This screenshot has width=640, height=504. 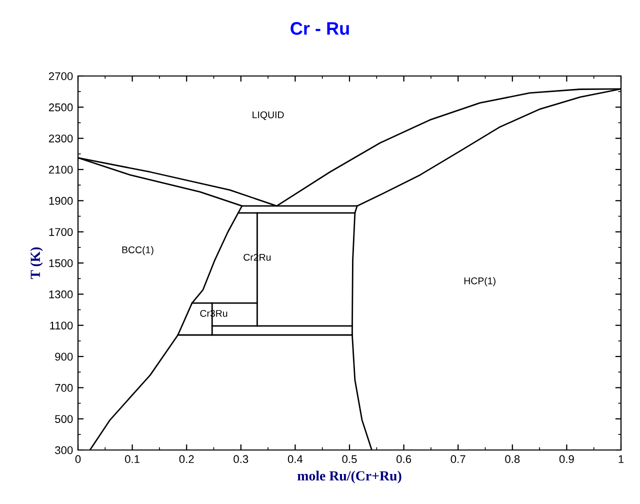 I want to click on x-tick-label: 0.3, so click(x=241, y=459).